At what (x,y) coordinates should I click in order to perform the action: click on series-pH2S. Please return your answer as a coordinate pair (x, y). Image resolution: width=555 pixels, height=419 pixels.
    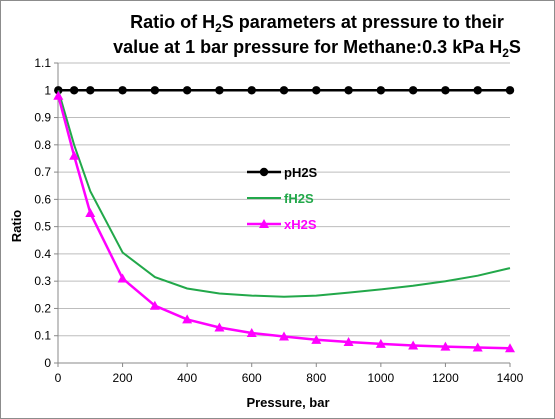
    Looking at the image, I should click on (284, 90).